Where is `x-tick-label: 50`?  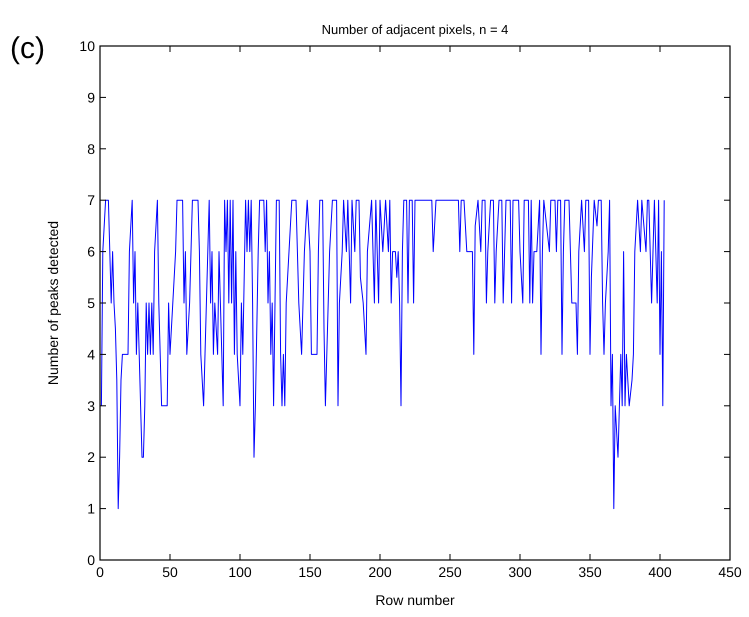 x-tick-label: 50 is located at coordinates (170, 572).